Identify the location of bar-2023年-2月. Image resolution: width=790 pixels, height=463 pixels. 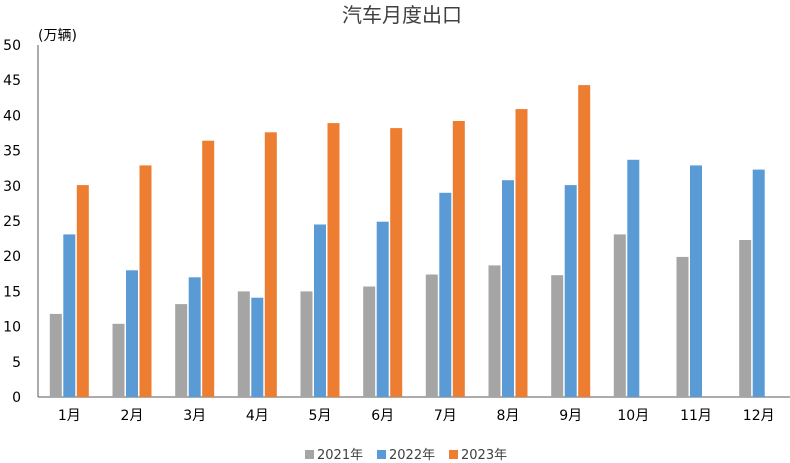
(145, 281).